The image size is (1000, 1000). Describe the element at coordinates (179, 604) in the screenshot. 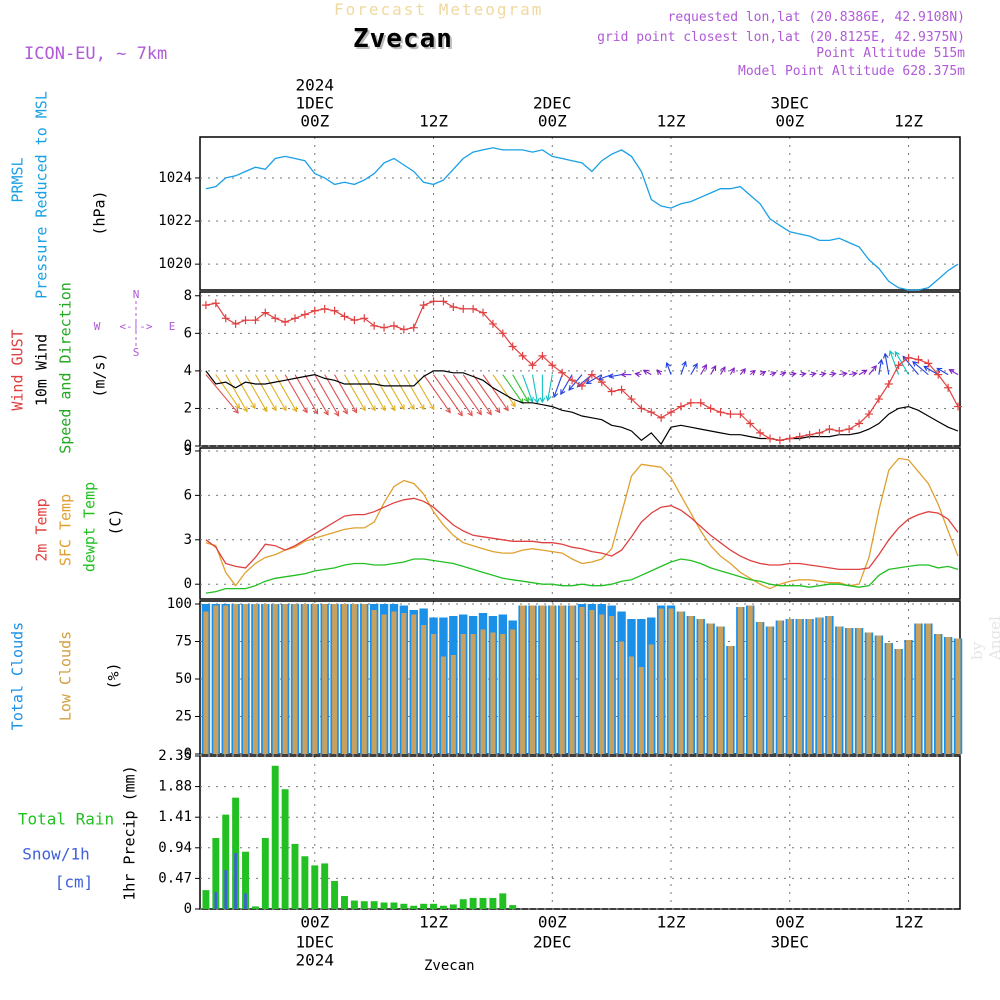

I see `y-tick-label: 100` at that location.